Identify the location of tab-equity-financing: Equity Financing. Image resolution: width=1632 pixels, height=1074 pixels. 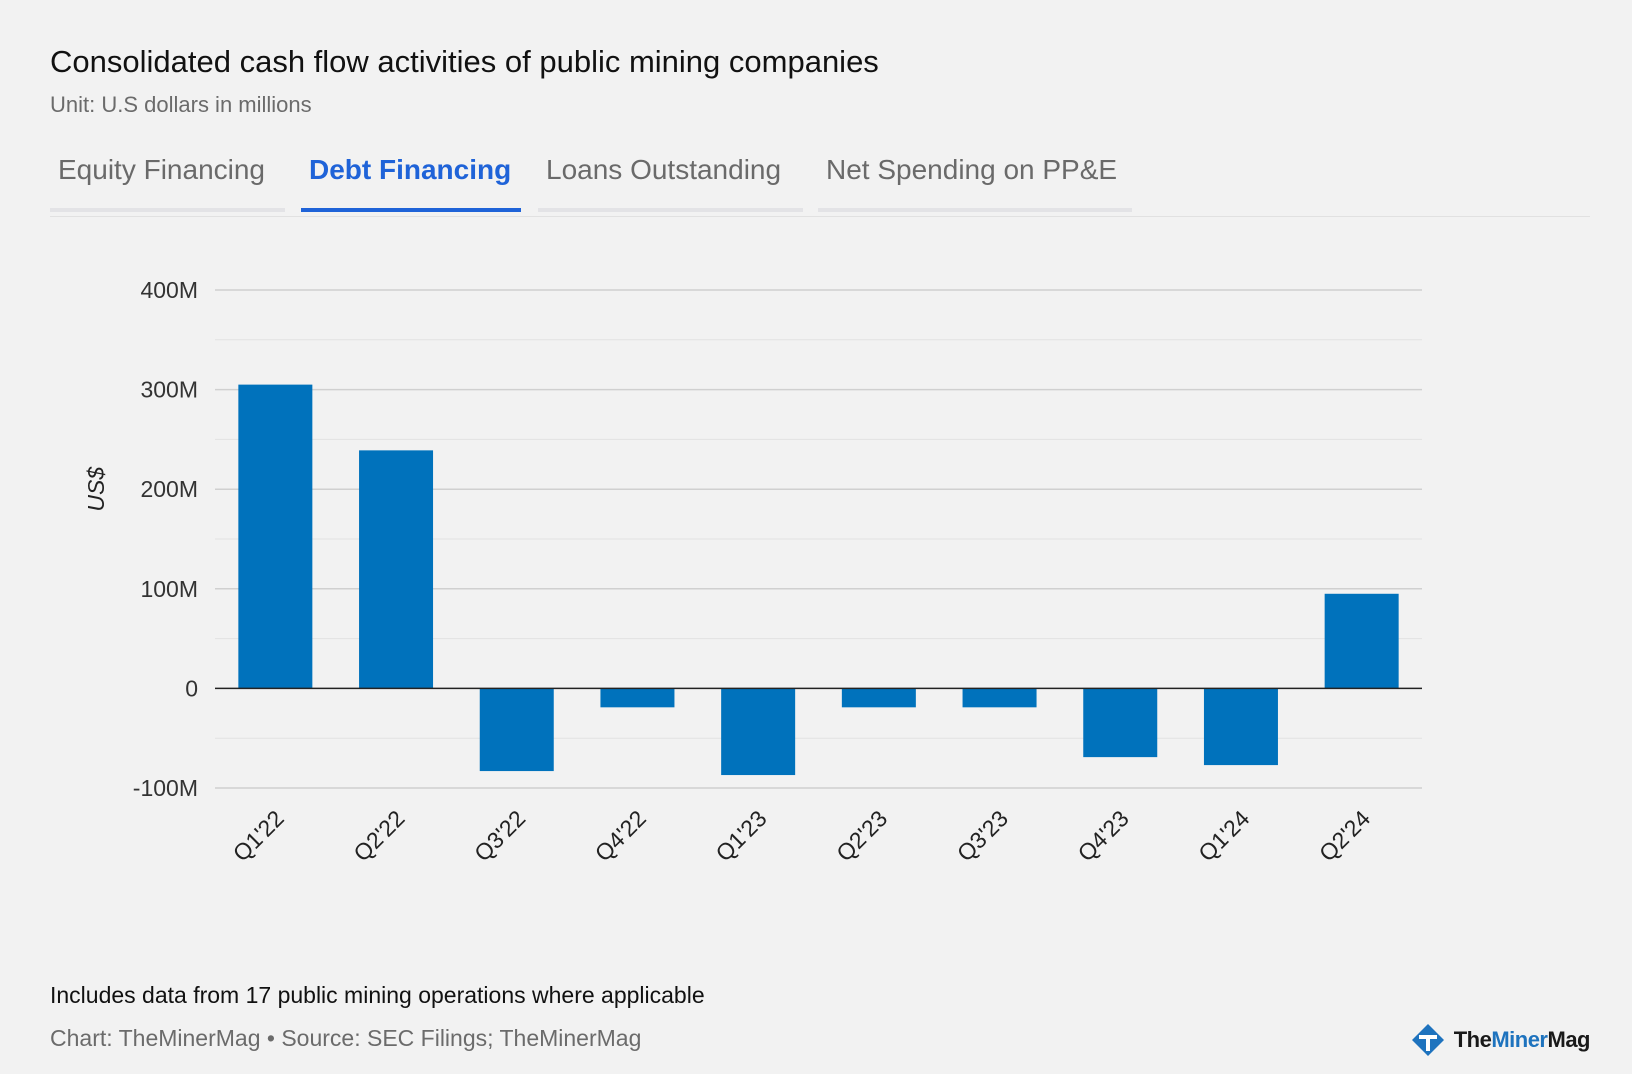
(167, 181).